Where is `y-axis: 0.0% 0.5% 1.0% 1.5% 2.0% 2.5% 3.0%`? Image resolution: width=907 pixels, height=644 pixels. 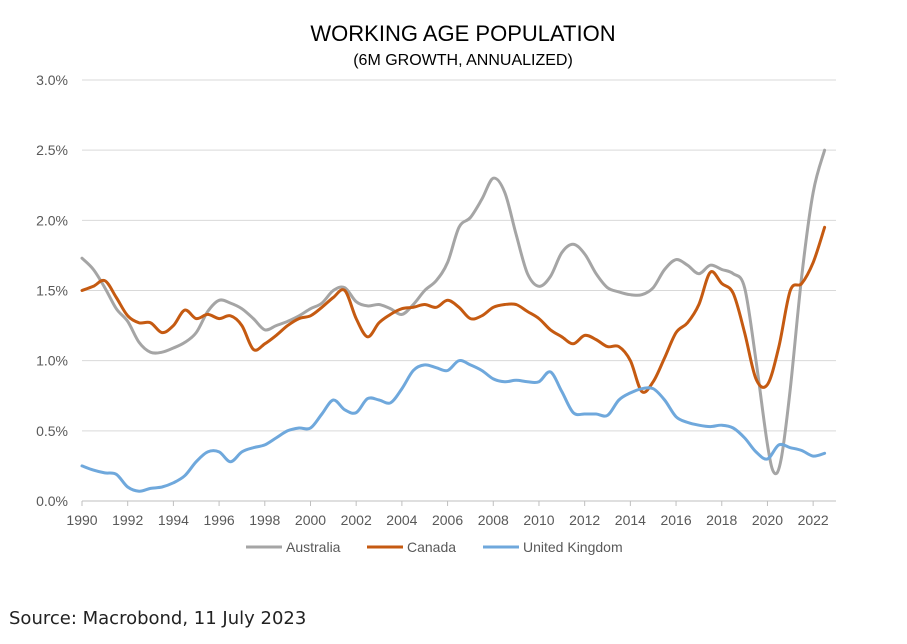 y-axis: 0.0% 0.5% 1.0% 1.5% 2.0% 2.5% 3.0% is located at coordinates (52, 290).